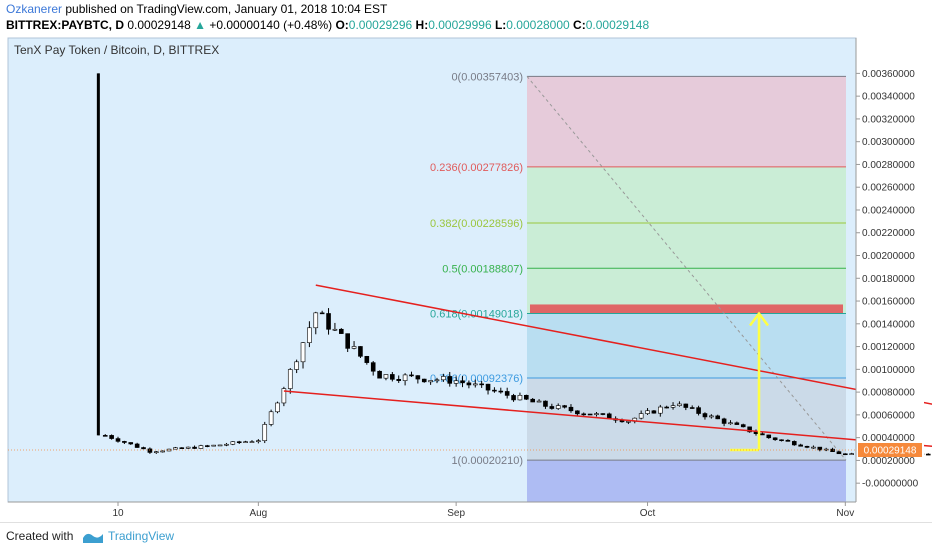 This screenshot has height=551, width=932. Describe the element at coordinates (845, 513) in the screenshot. I see `x-tick-label: Nov` at that location.